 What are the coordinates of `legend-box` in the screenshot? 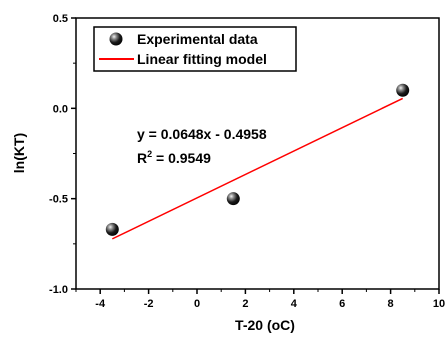 It's located at (195, 49).